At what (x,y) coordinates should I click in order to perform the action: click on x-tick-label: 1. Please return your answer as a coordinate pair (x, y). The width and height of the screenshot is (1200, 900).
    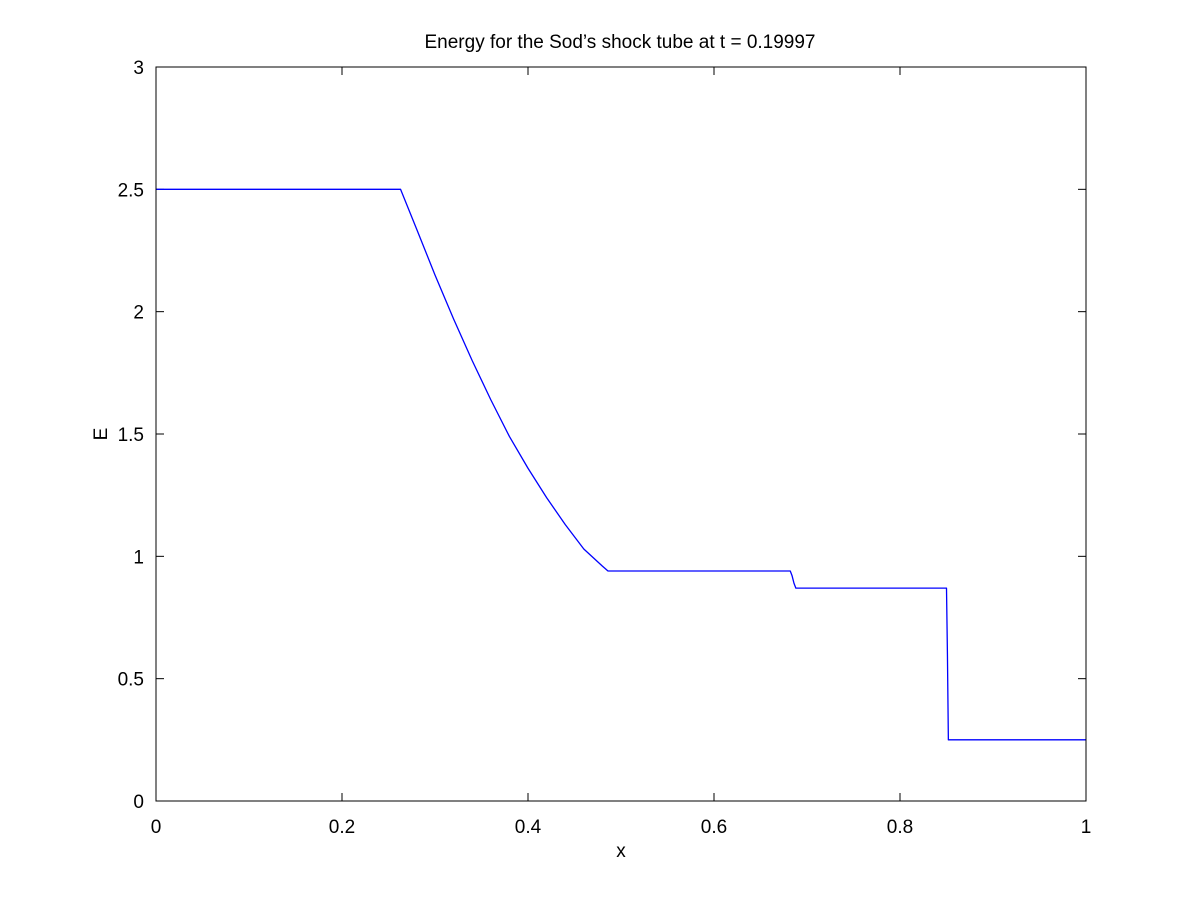
    Looking at the image, I should click on (1086, 827).